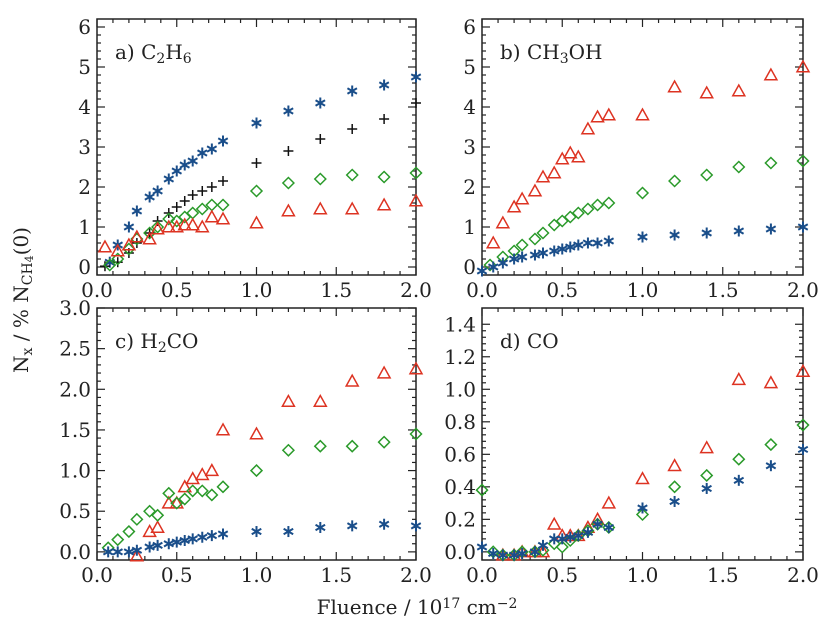 The image size is (830, 629). Describe the element at coordinates (803, 290) in the screenshot. I see `x-tick-label: 2.0` at that location.